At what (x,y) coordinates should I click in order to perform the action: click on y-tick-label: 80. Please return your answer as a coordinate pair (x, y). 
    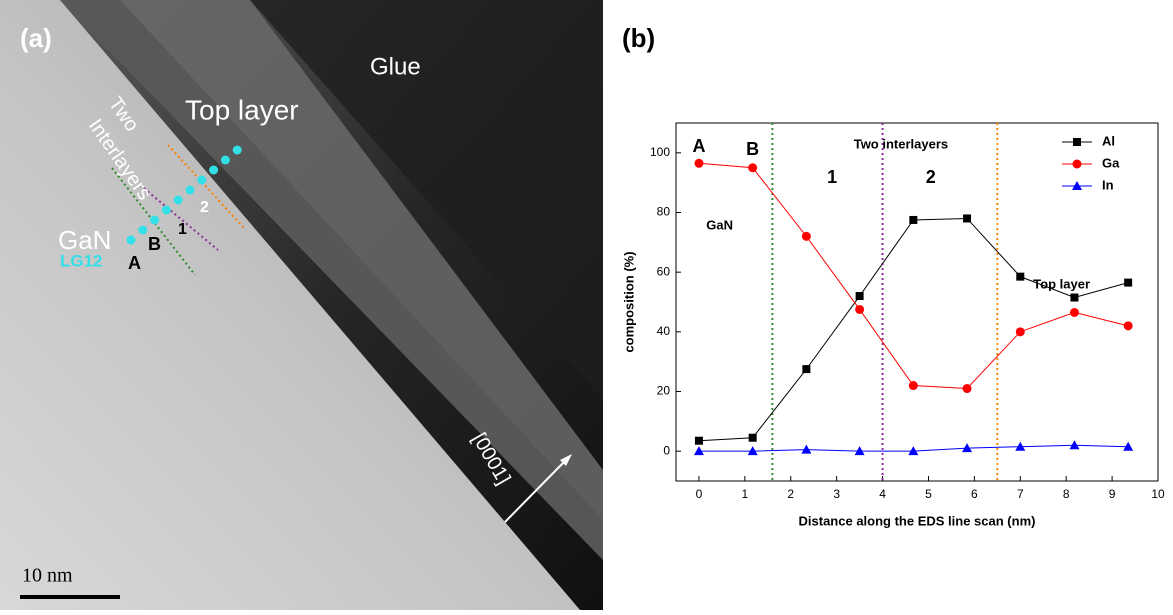
    Looking at the image, I should click on (664, 212).